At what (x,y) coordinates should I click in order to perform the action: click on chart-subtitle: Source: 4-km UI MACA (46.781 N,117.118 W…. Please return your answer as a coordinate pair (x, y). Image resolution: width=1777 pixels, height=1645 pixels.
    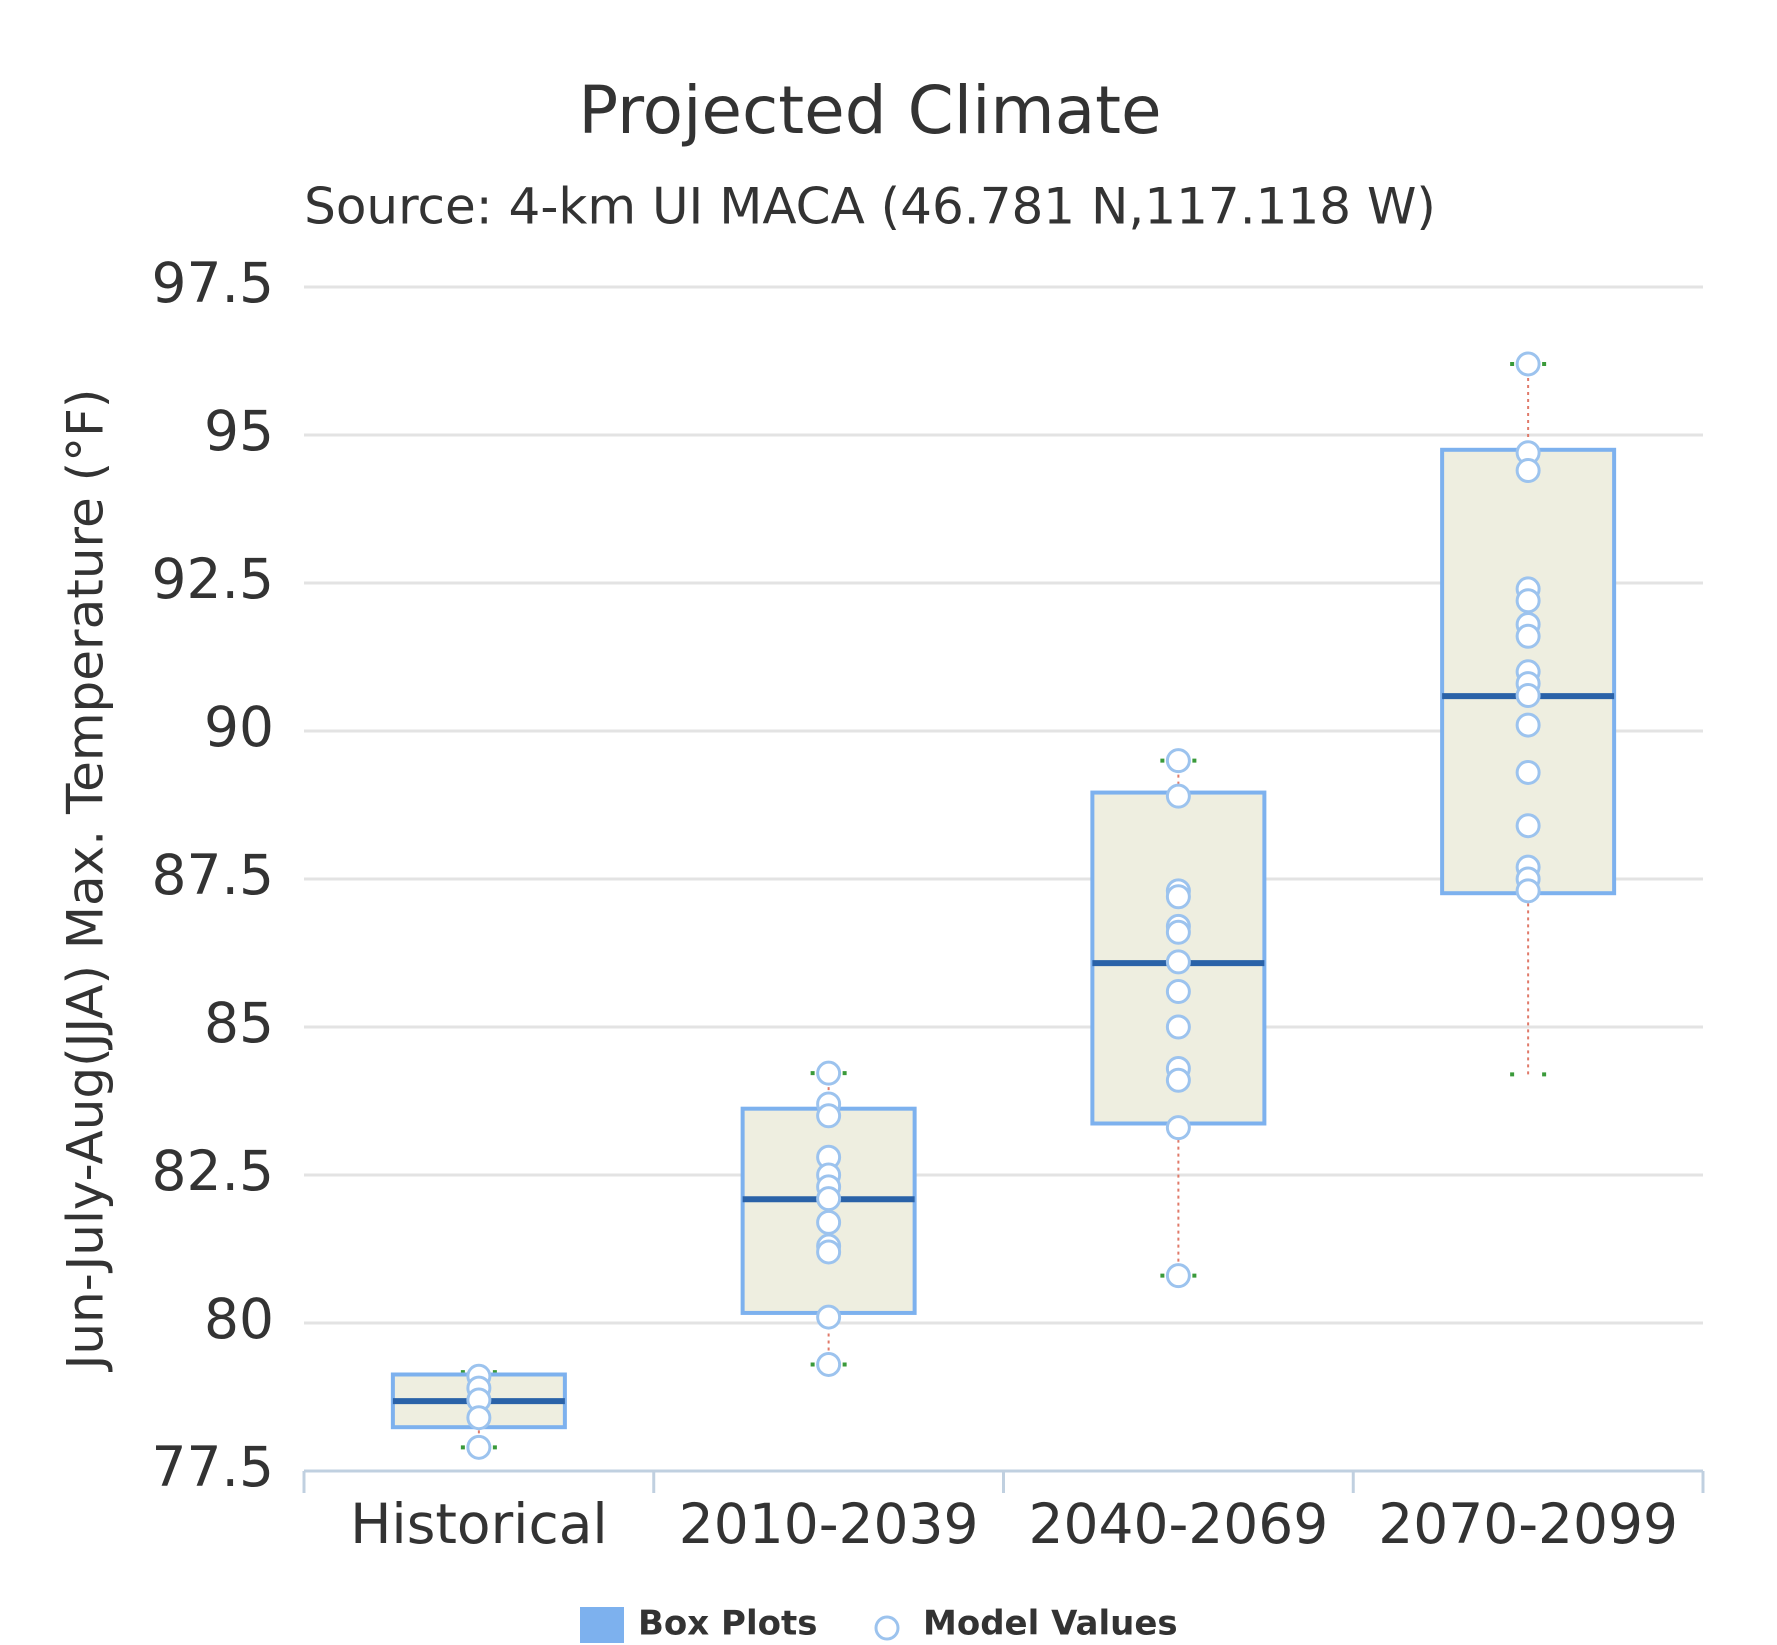
    Looking at the image, I should click on (870, 207).